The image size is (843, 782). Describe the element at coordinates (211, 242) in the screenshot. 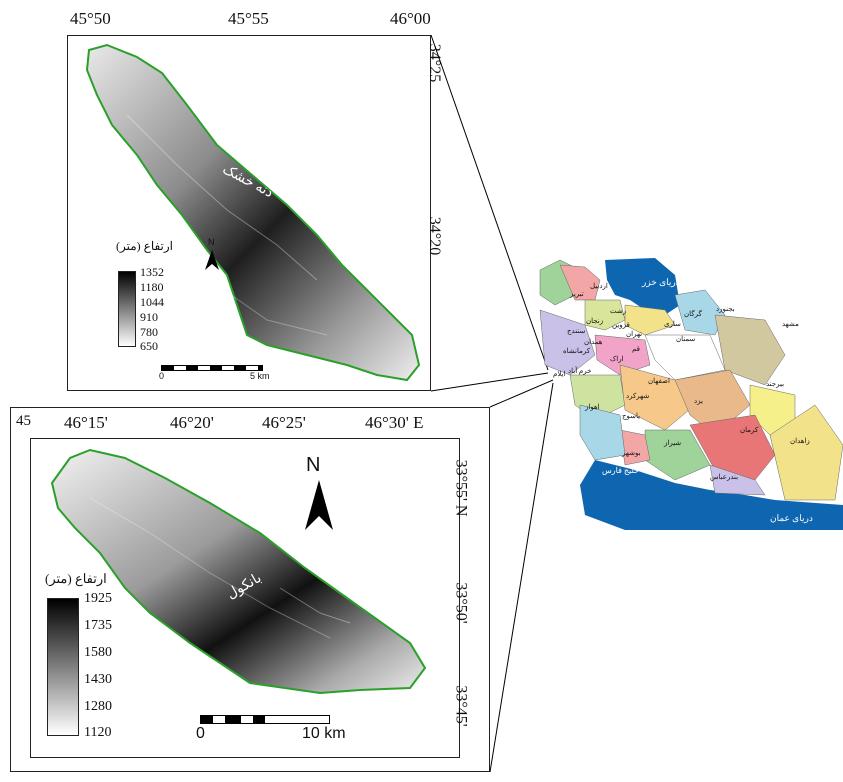

I see `top-north-label: N` at that location.